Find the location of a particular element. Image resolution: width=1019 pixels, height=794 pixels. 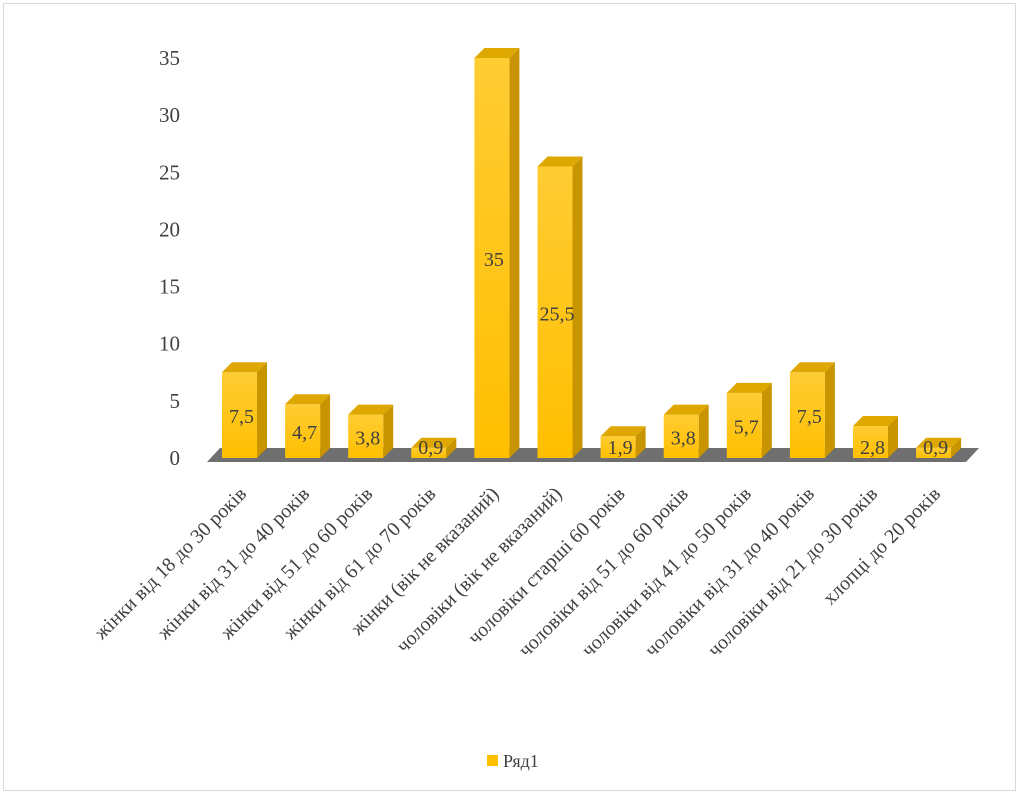

data-label: 4,7 is located at coordinates (304, 433).